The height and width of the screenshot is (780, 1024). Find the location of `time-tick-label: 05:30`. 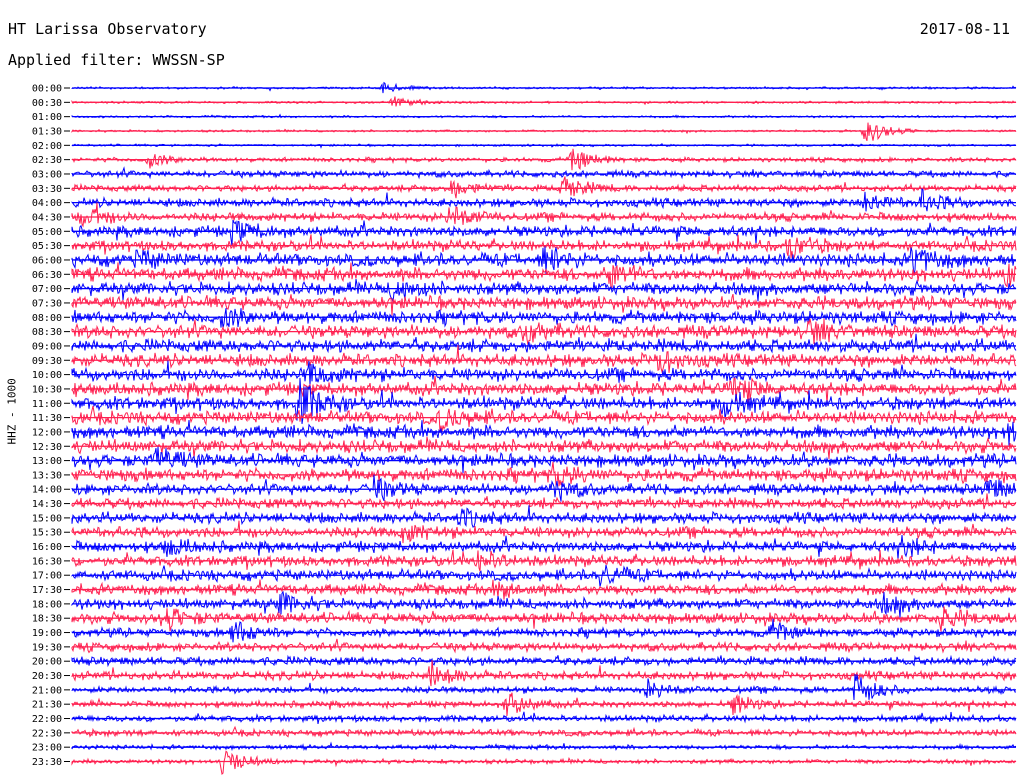

time-tick-label: 05:30 is located at coordinates (47, 246).